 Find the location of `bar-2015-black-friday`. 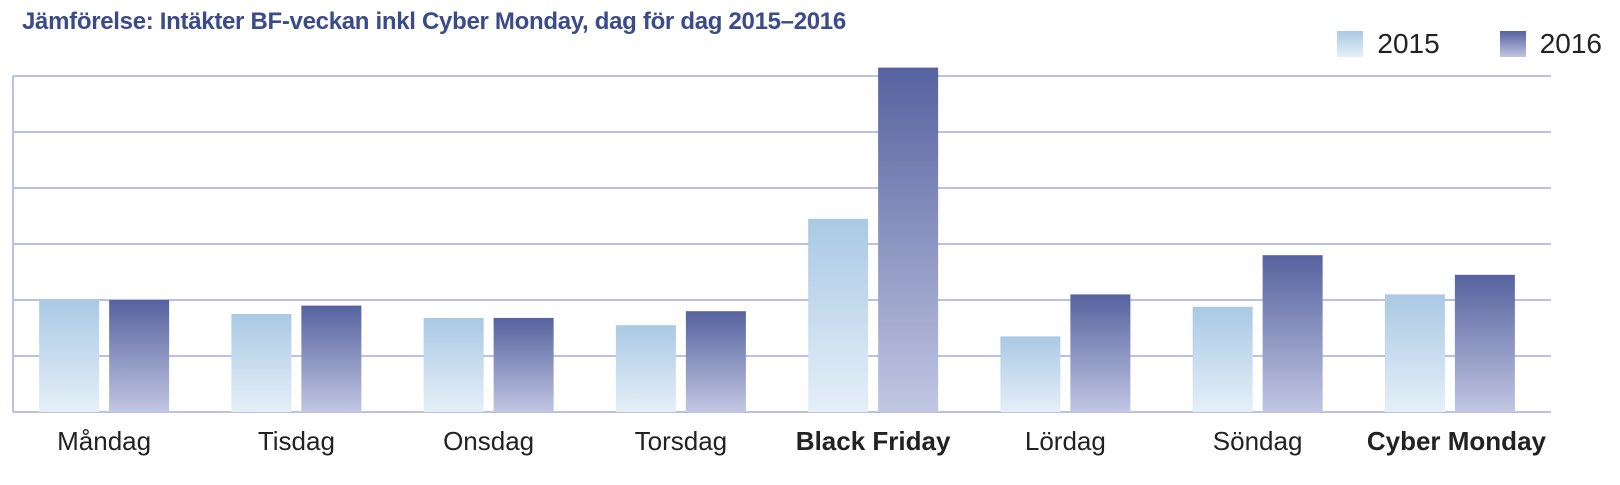

bar-2015-black-friday is located at coordinates (838, 315).